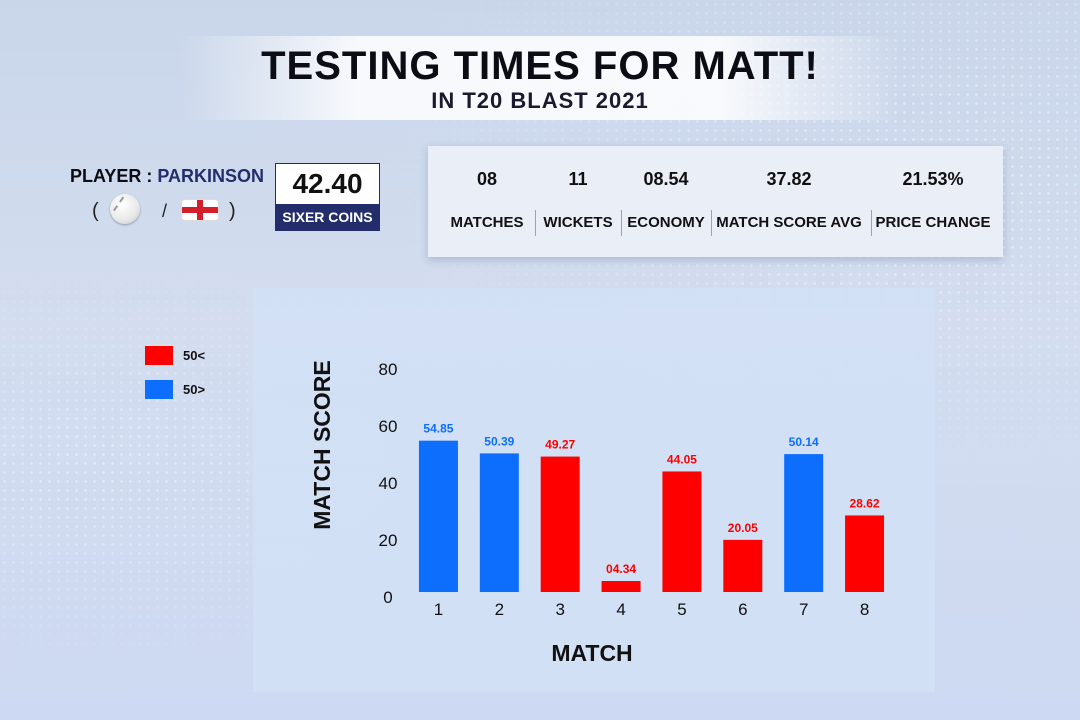 The image size is (1080, 720). I want to click on y-axis-label: MATCH SCORE, so click(322, 445).